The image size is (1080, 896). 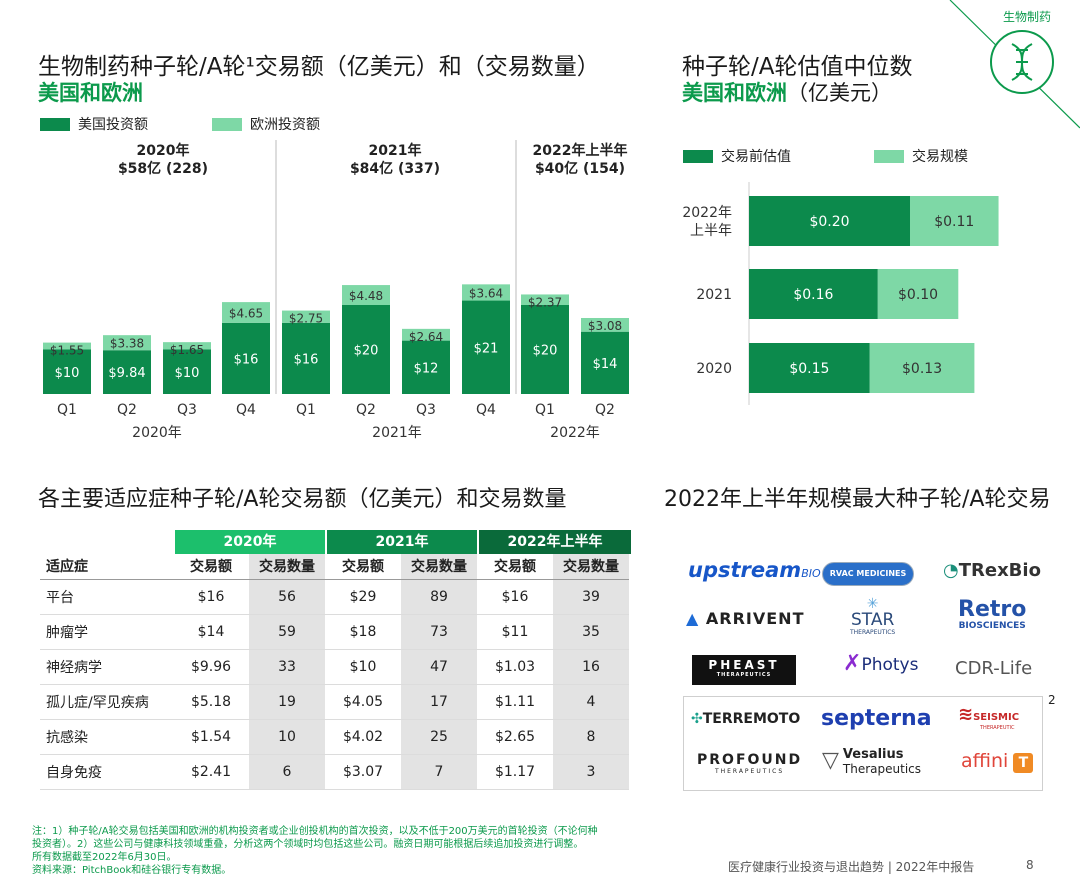 I want to click on arrivent-mark-icon: ▲, so click(x=693, y=618).